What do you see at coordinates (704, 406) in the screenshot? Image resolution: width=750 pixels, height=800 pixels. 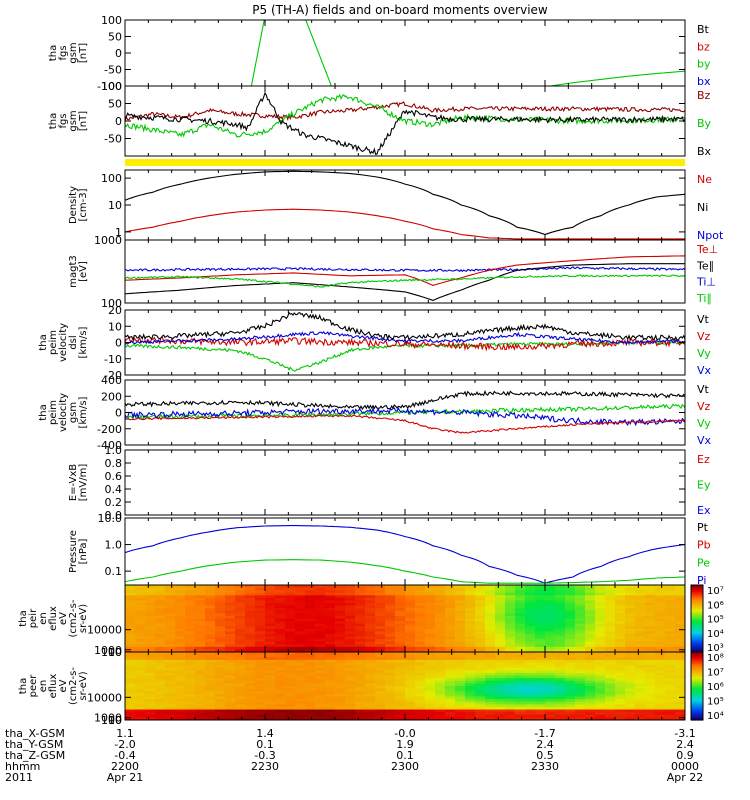 I see `legend-entry-Vz: Vz` at bounding box center [704, 406].